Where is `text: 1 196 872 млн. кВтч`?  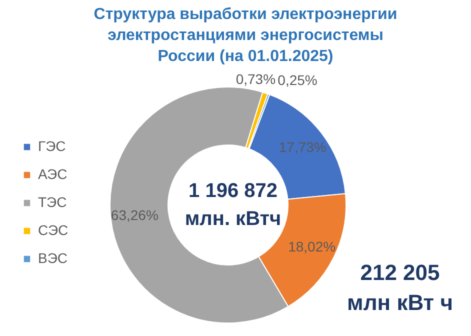
text: 1 196 872 млн. кВтч is located at coordinates (233, 205).